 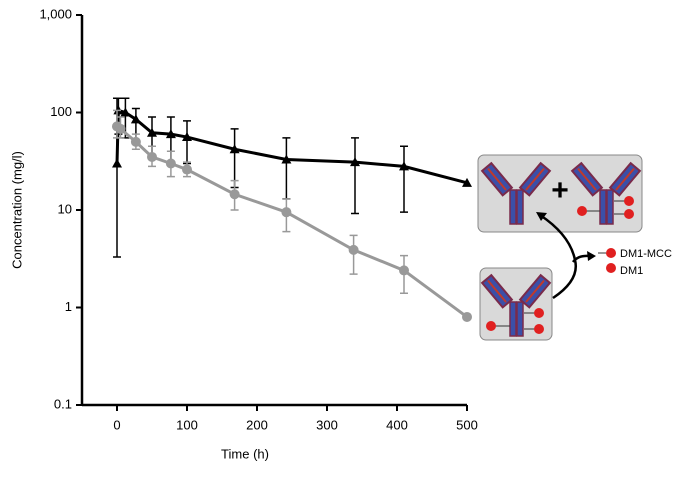 I want to click on y-axis-label: Concentration (mg/l), so click(x=16, y=210).